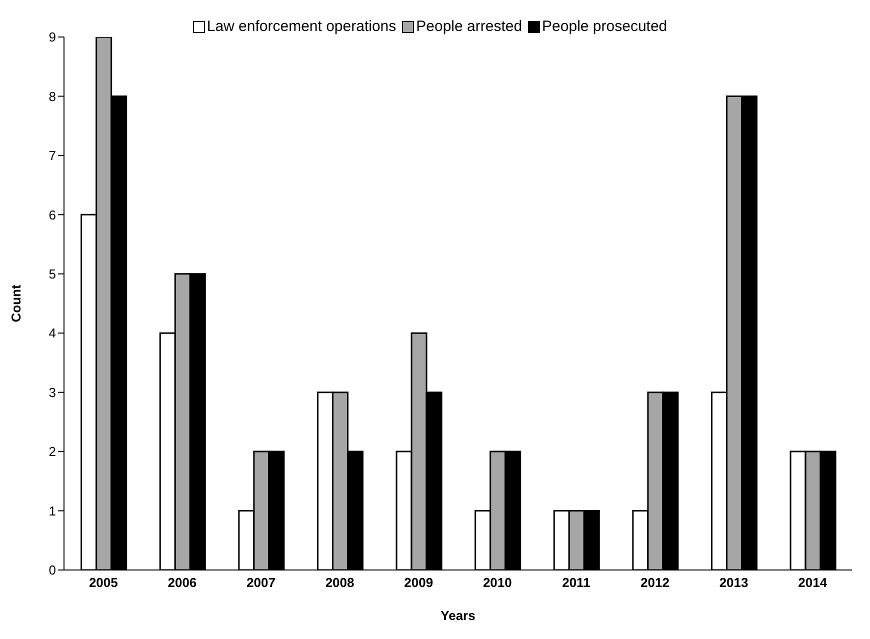 Image resolution: width=870 pixels, height=639 pixels. What do you see at coordinates (301, 26) in the screenshot?
I see `legend-label: Law enforcement operations` at bounding box center [301, 26].